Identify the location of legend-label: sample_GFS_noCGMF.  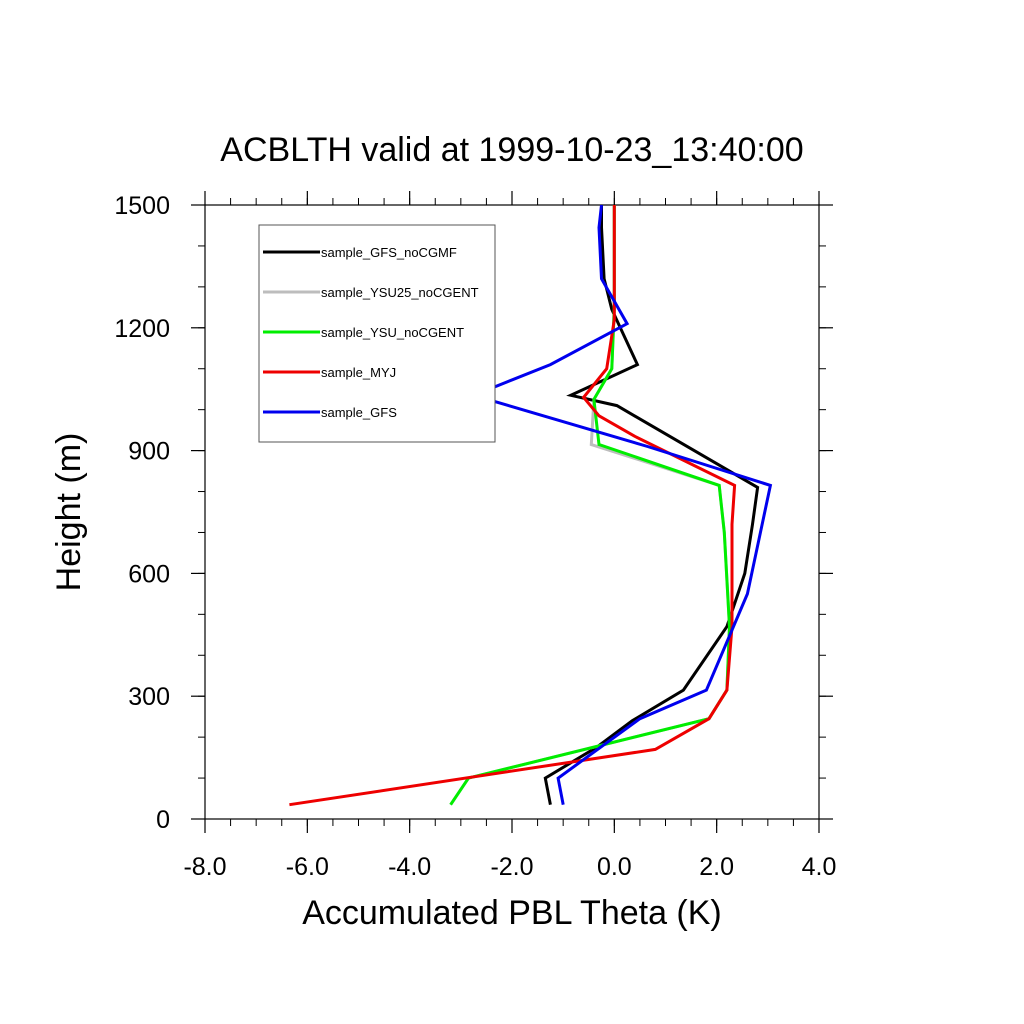
(389, 252).